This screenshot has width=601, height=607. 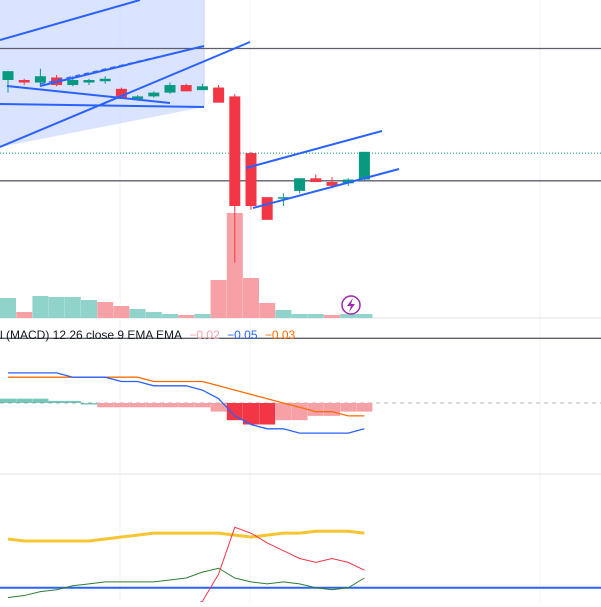 I want to click on macd-signal-value: −0.03, so click(x=280, y=335).